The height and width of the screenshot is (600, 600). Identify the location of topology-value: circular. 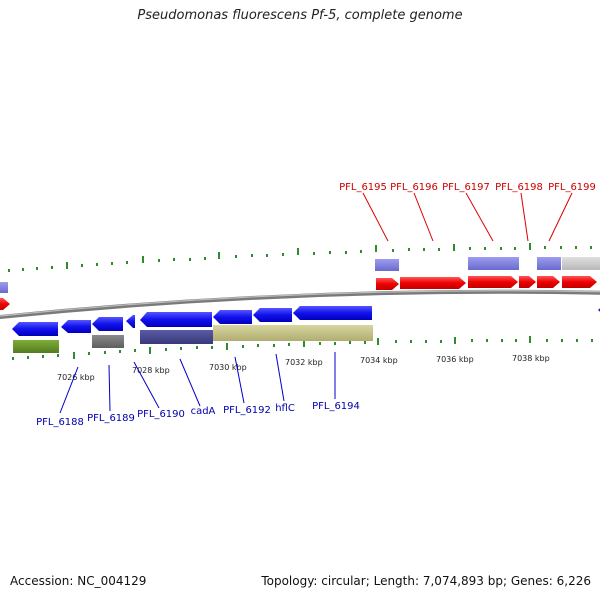
(343, 581).